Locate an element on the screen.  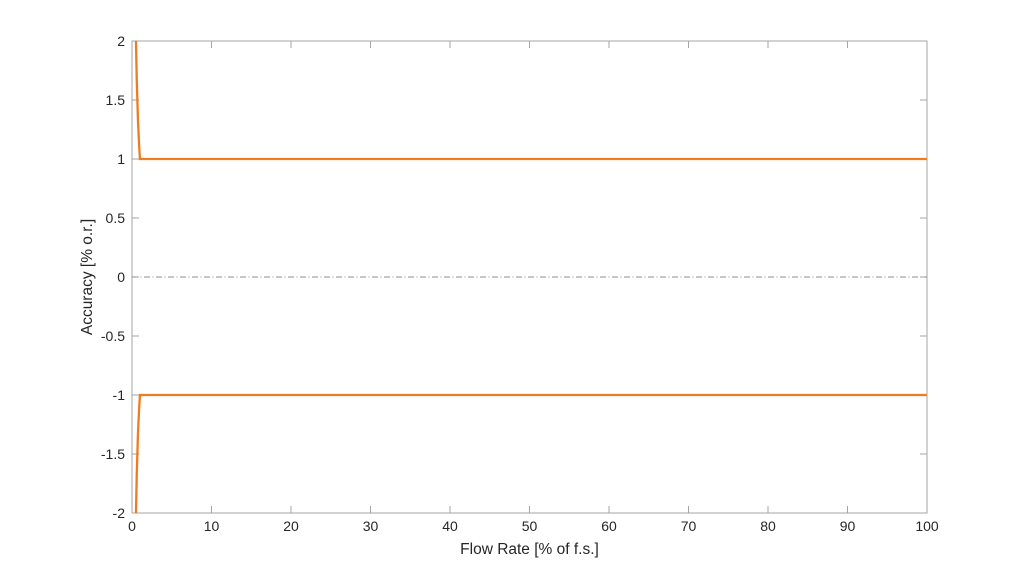
x-tick-label: 10 is located at coordinates (212, 526).